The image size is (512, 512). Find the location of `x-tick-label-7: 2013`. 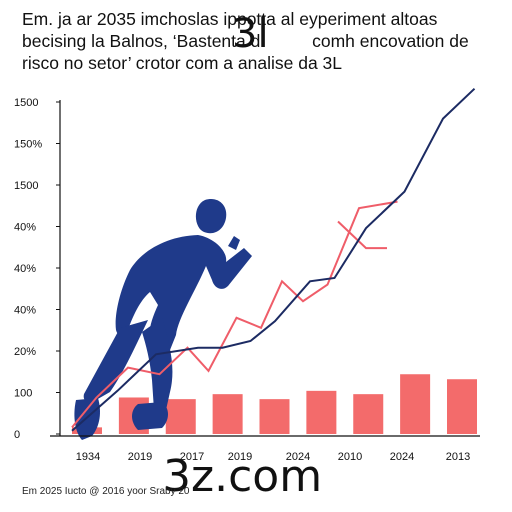

x-tick-label-7: 2013 is located at coordinates (458, 457).